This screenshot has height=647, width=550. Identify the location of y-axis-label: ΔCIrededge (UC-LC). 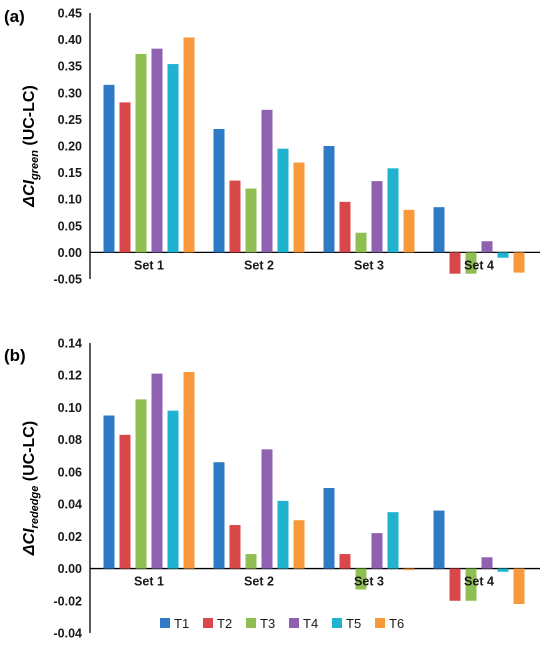
(31, 488).